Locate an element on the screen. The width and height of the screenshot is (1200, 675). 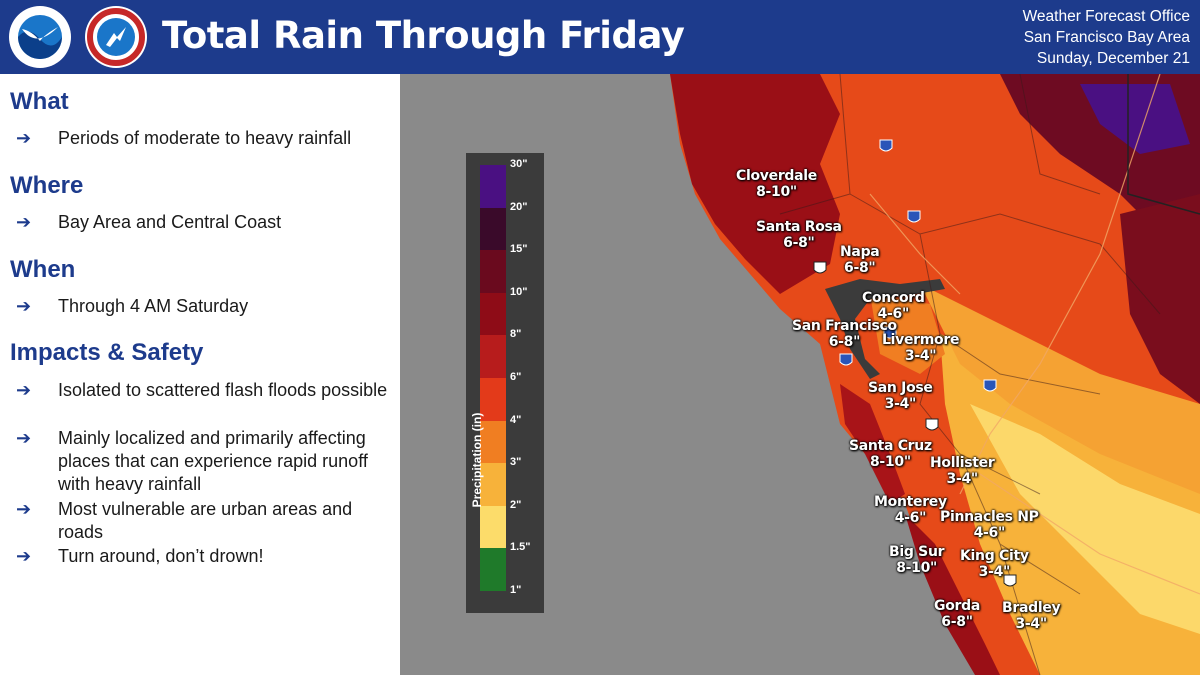
zone-coast-heavy is located at coordinates (755, 184).